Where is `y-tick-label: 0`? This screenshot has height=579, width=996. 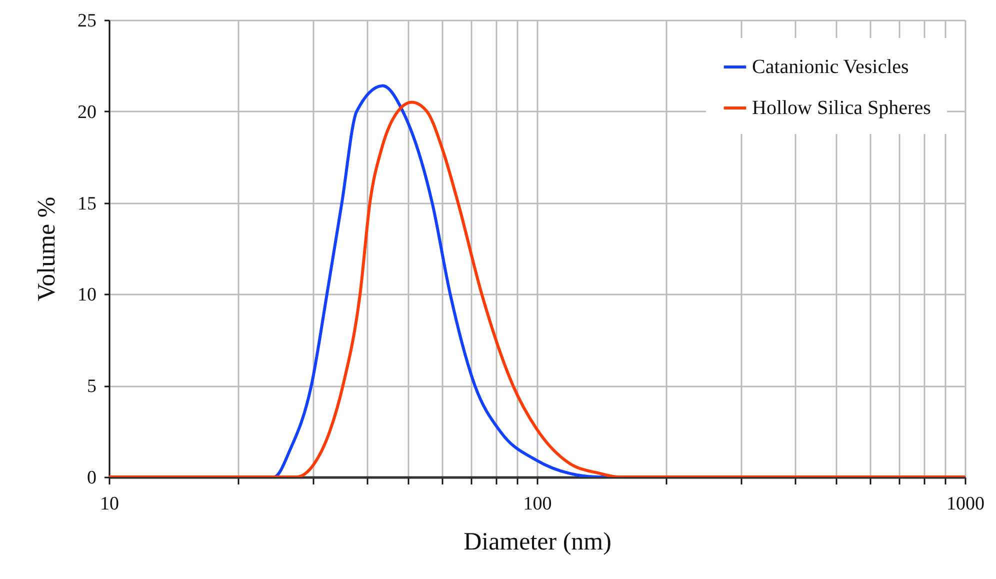 y-tick-label: 0 is located at coordinates (91, 478).